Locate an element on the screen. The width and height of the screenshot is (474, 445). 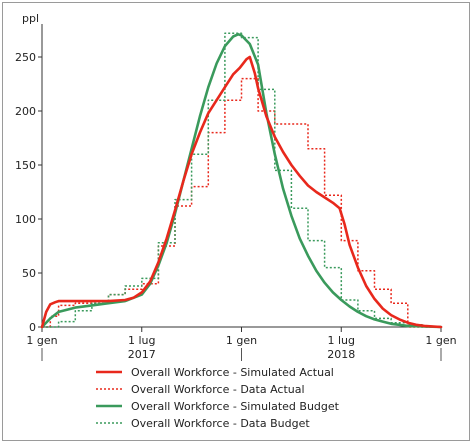
legend-label: Overall Workforce - Simulated Budget is located at coordinates (235, 406).